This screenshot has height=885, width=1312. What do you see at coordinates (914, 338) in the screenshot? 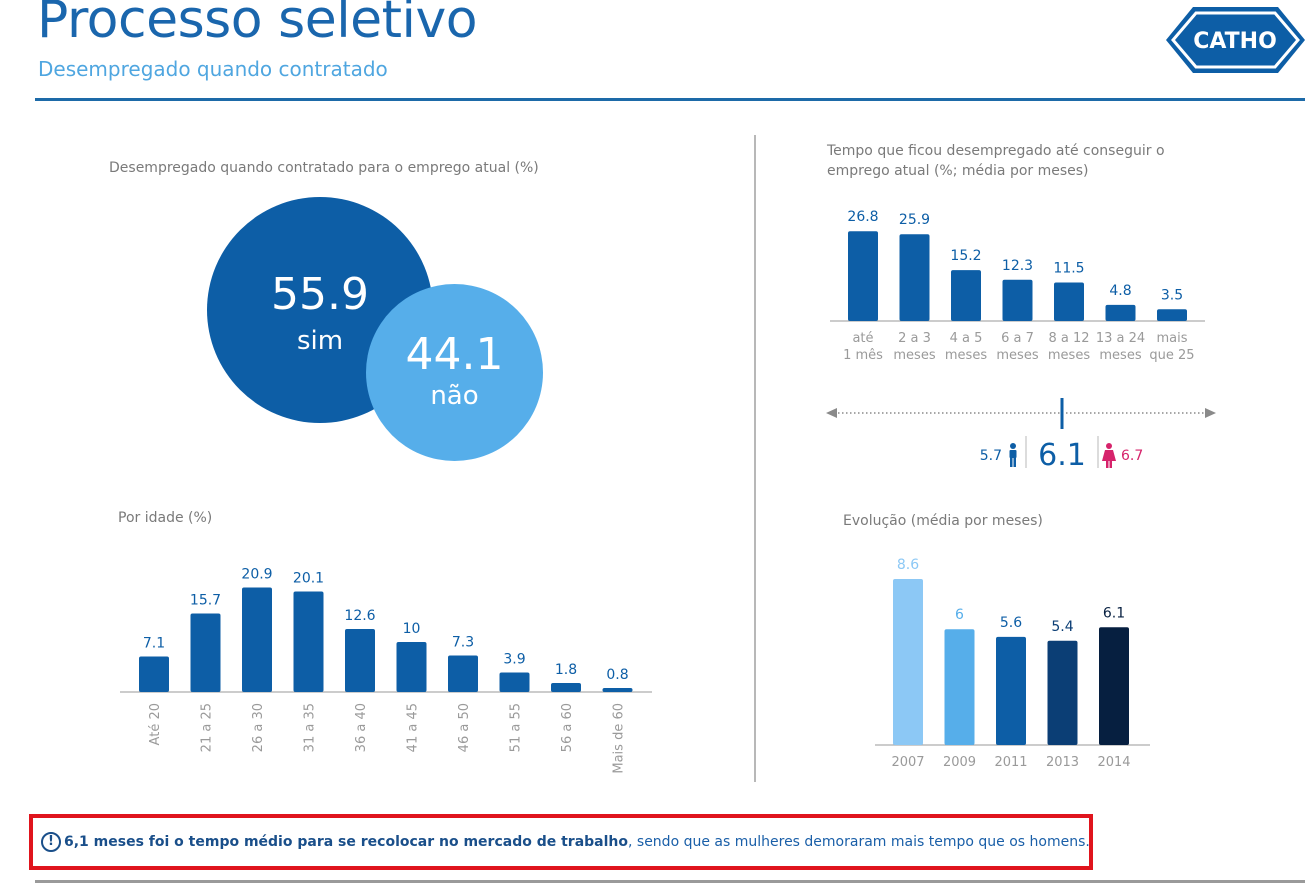
I see `duration-category-label: 2 a 3` at bounding box center [914, 338].